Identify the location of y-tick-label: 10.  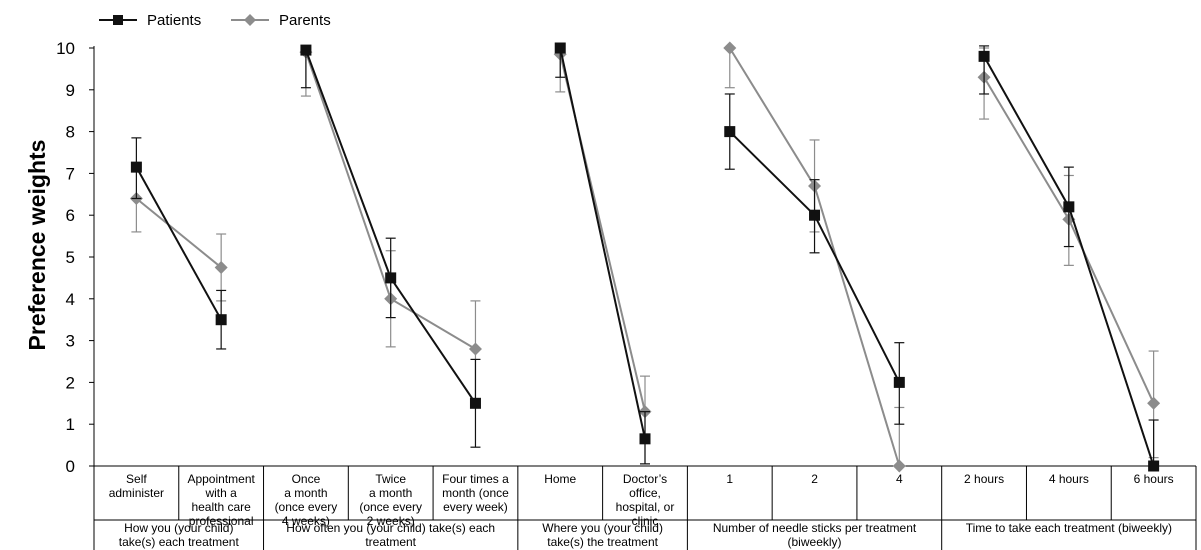
(65, 48).